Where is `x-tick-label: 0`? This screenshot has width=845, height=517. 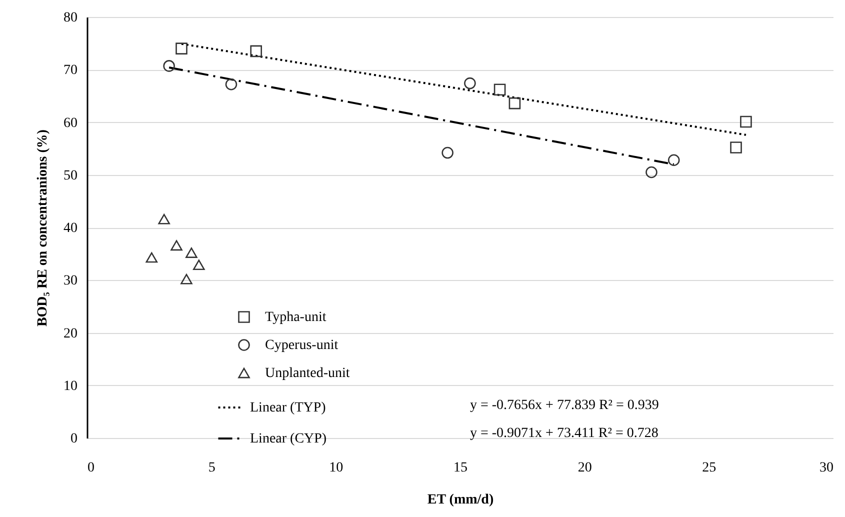 x-tick-label: 0 is located at coordinates (91, 468).